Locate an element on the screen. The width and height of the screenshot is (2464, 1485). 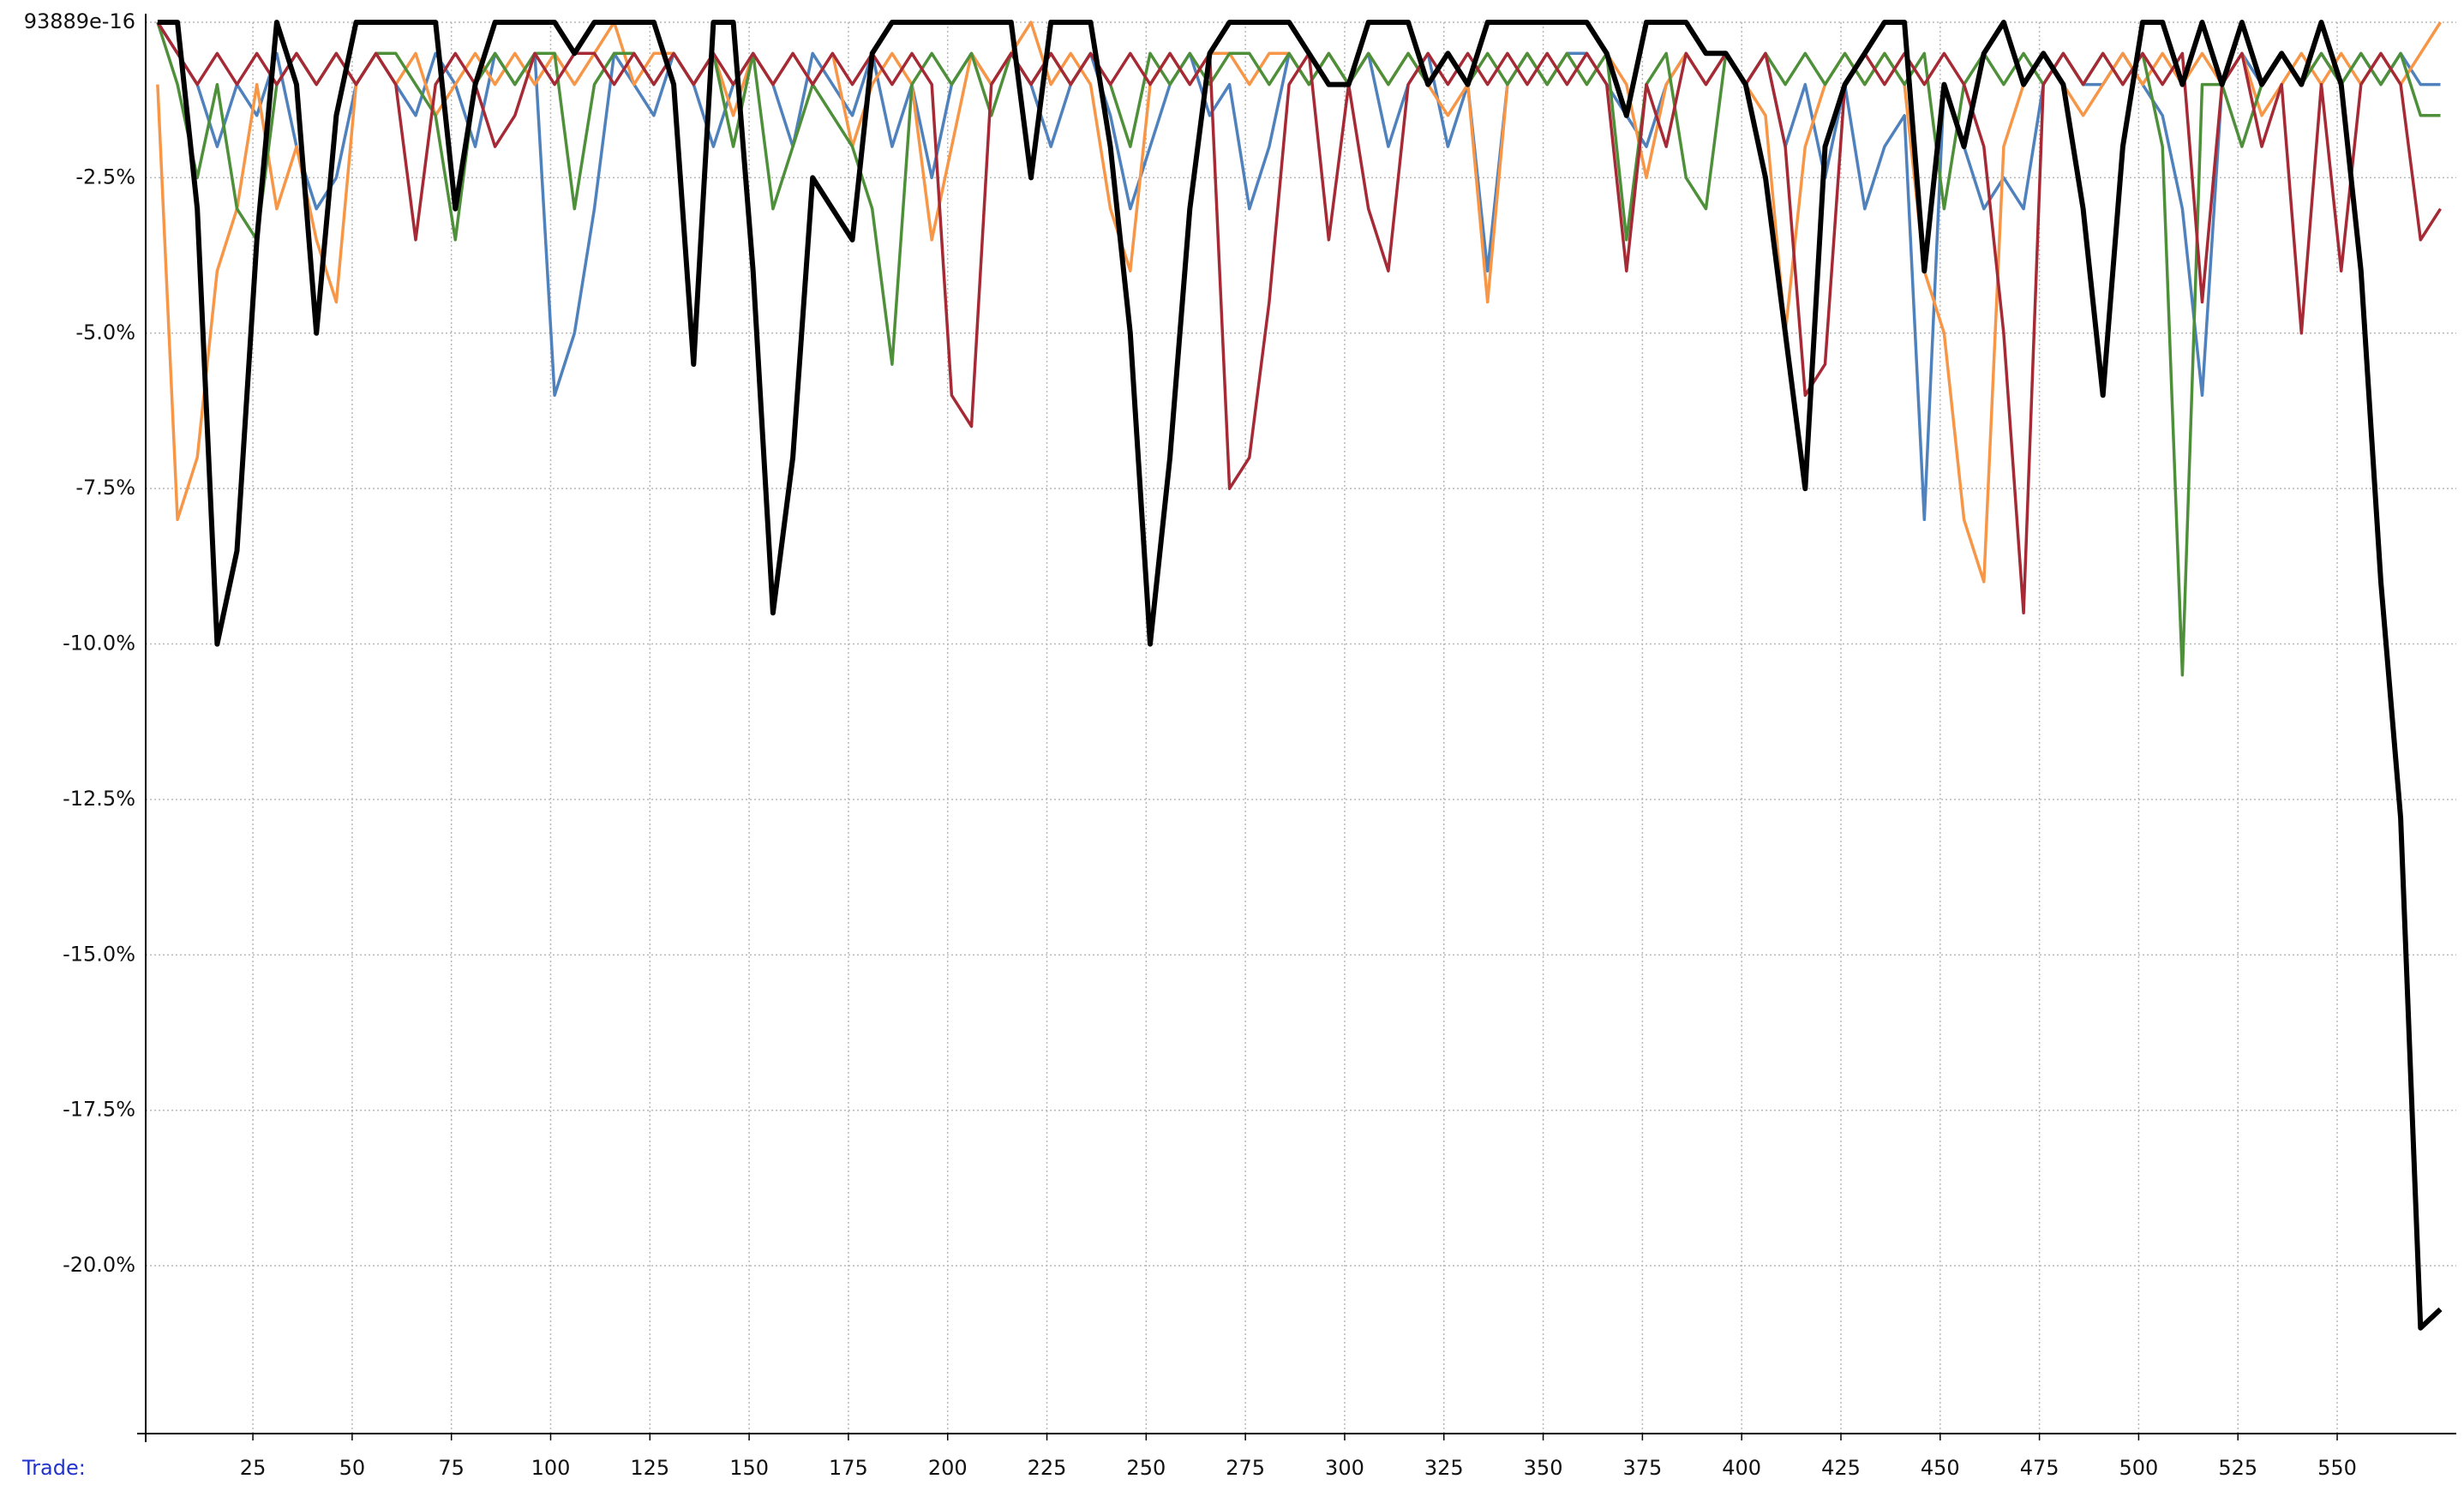
y-tick-label: -12.5% is located at coordinates (99, 799).